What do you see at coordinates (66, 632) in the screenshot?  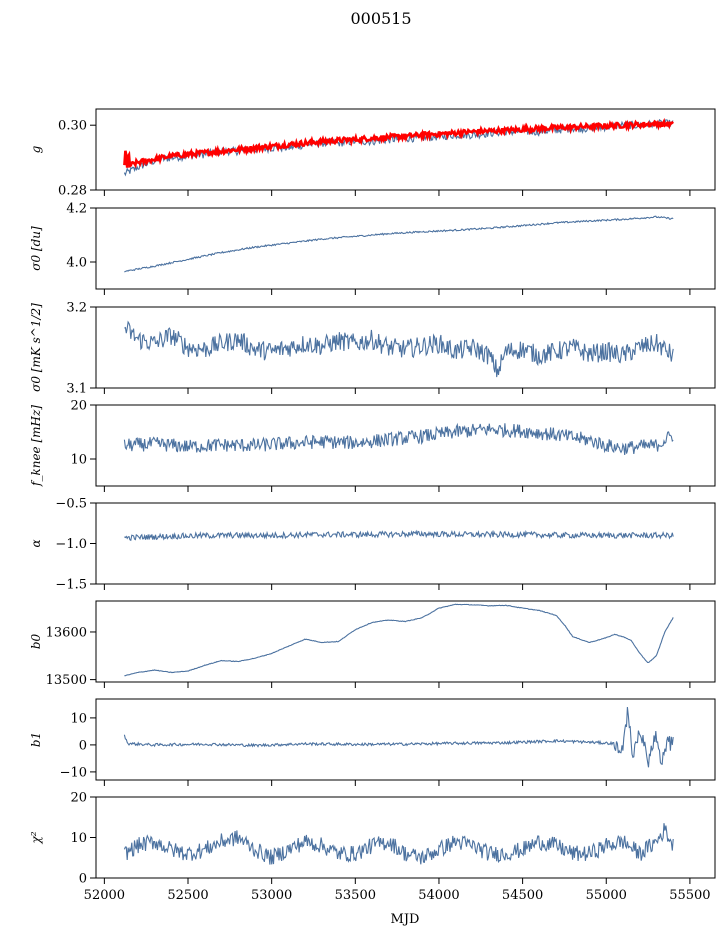 I see `y-tick-label: 13600` at bounding box center [66, 632].